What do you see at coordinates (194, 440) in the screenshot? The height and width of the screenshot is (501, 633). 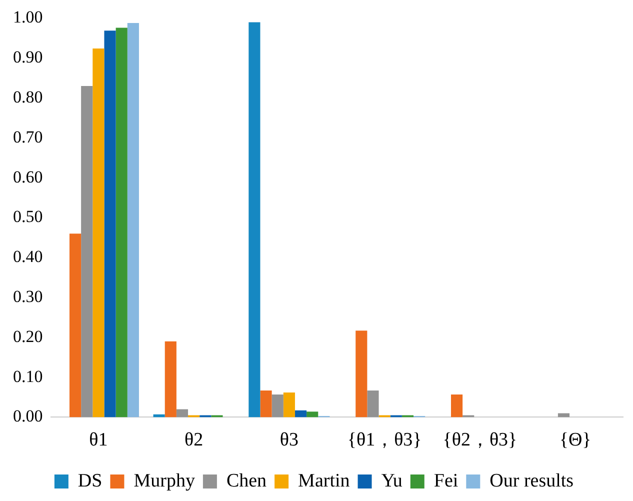 I see `x-tick-label: θ2` at bounding box center [194, 440].